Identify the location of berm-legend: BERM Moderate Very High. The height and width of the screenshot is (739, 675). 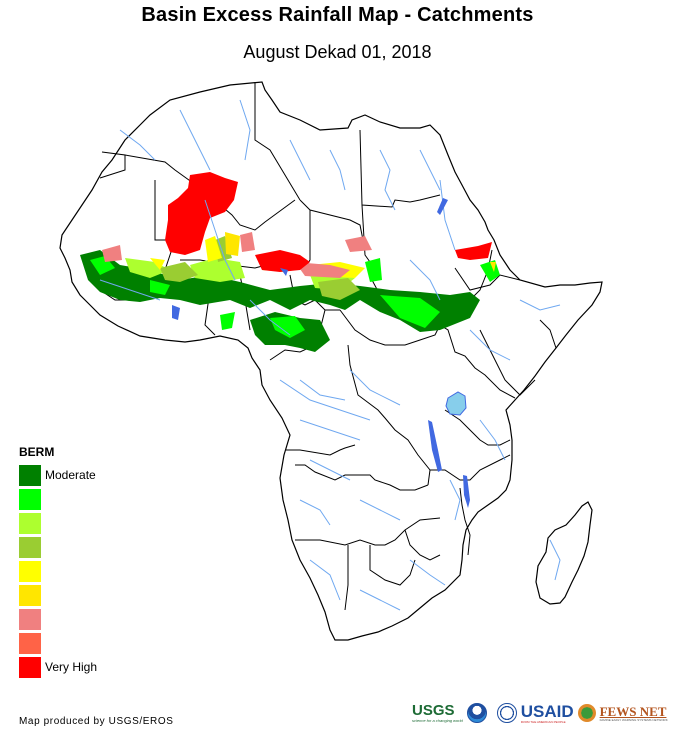
(58, 562).